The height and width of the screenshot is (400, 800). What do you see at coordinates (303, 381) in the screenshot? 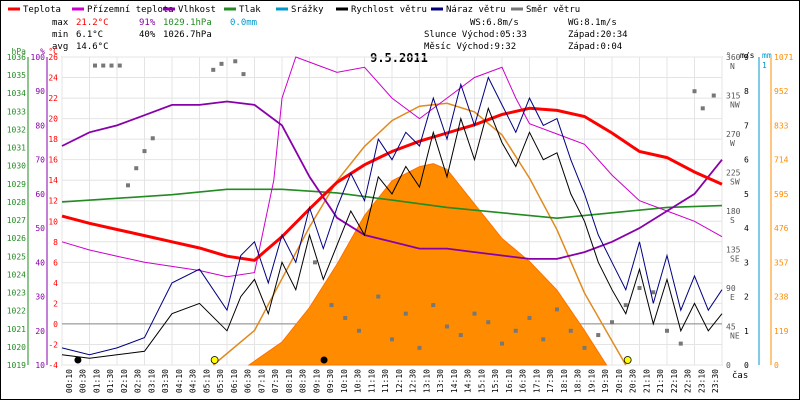
I see `time-tick-label: 08:30` at bounding box center [303, 381].